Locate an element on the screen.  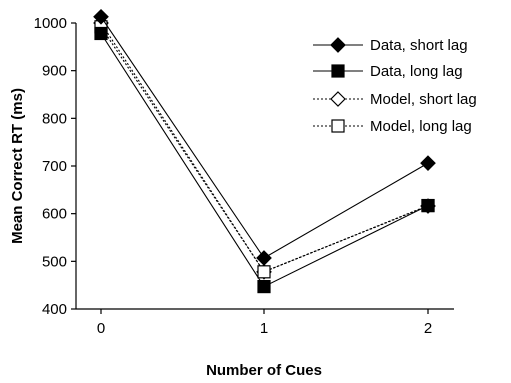
y-tick-label: 1000 is located at coordinates (50, 23).